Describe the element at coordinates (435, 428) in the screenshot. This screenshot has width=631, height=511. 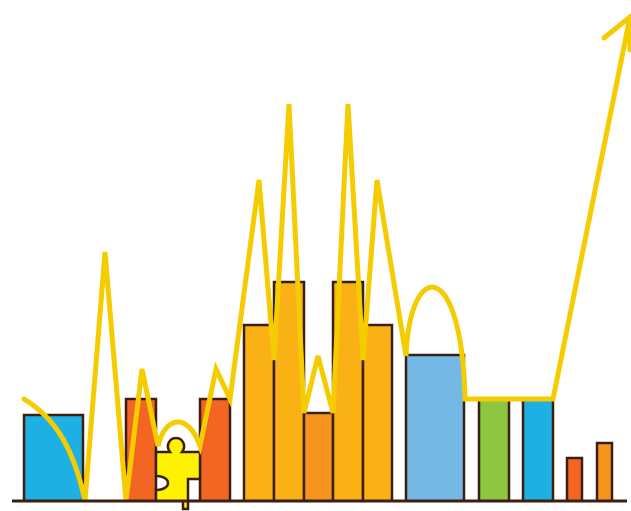
I see `bar-light-blue` at that location.